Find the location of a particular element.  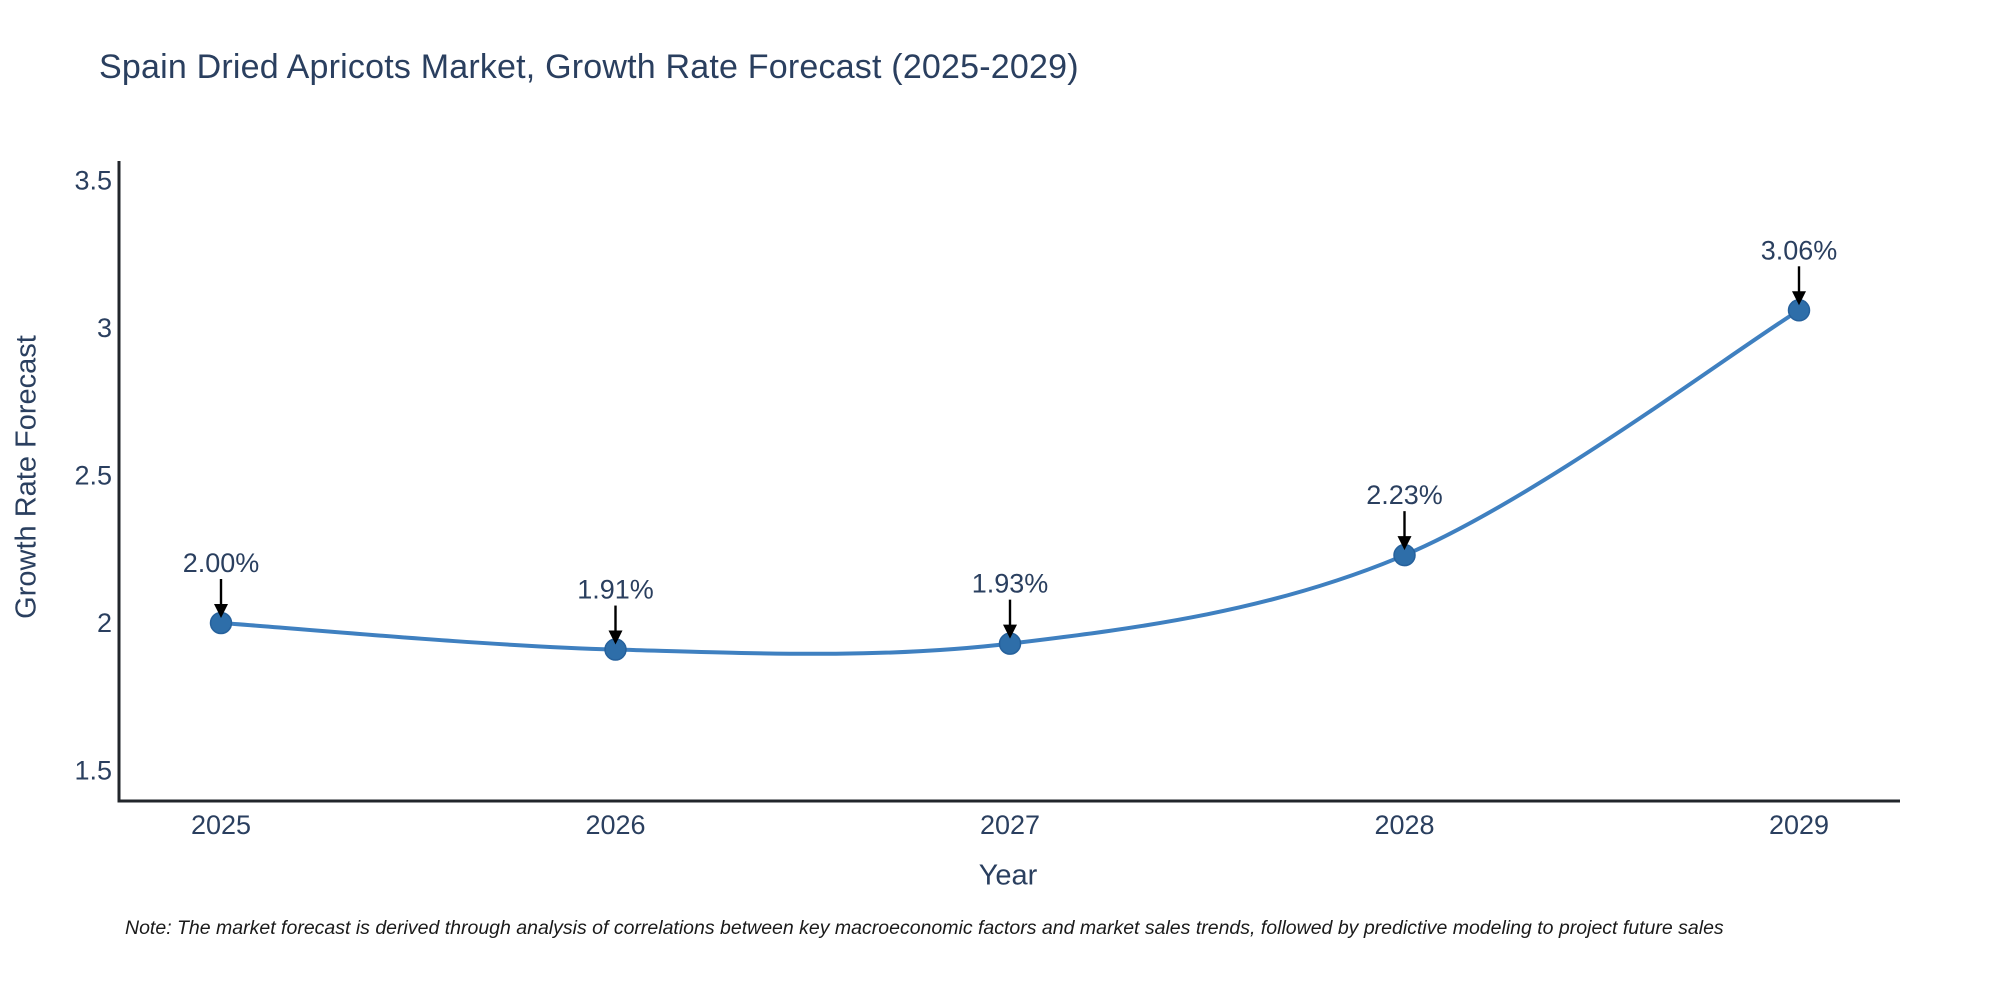

annotation-arrowhead-2025 is located at coordinates (221, 611).